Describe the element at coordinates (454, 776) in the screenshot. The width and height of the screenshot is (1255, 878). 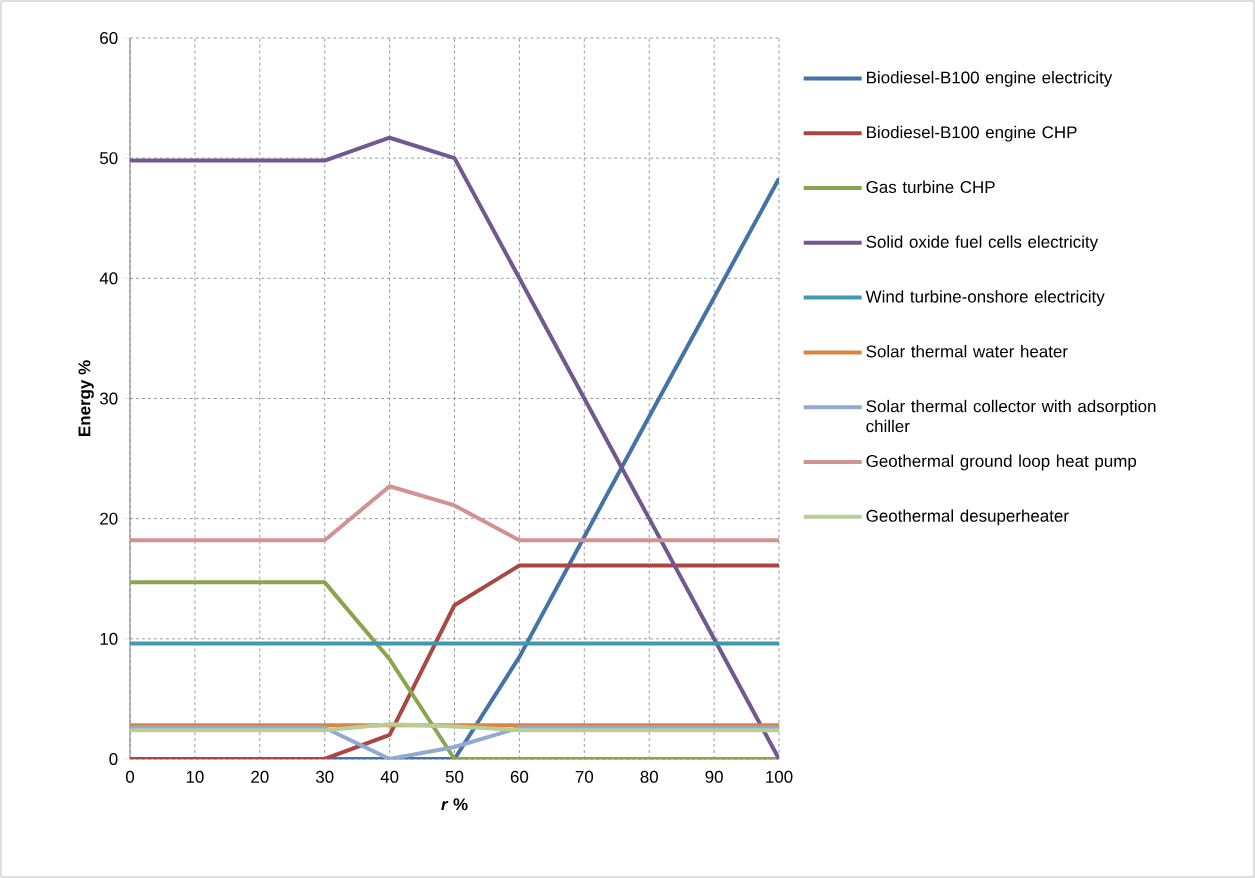
I see `x-tick-label: 50` at that location.